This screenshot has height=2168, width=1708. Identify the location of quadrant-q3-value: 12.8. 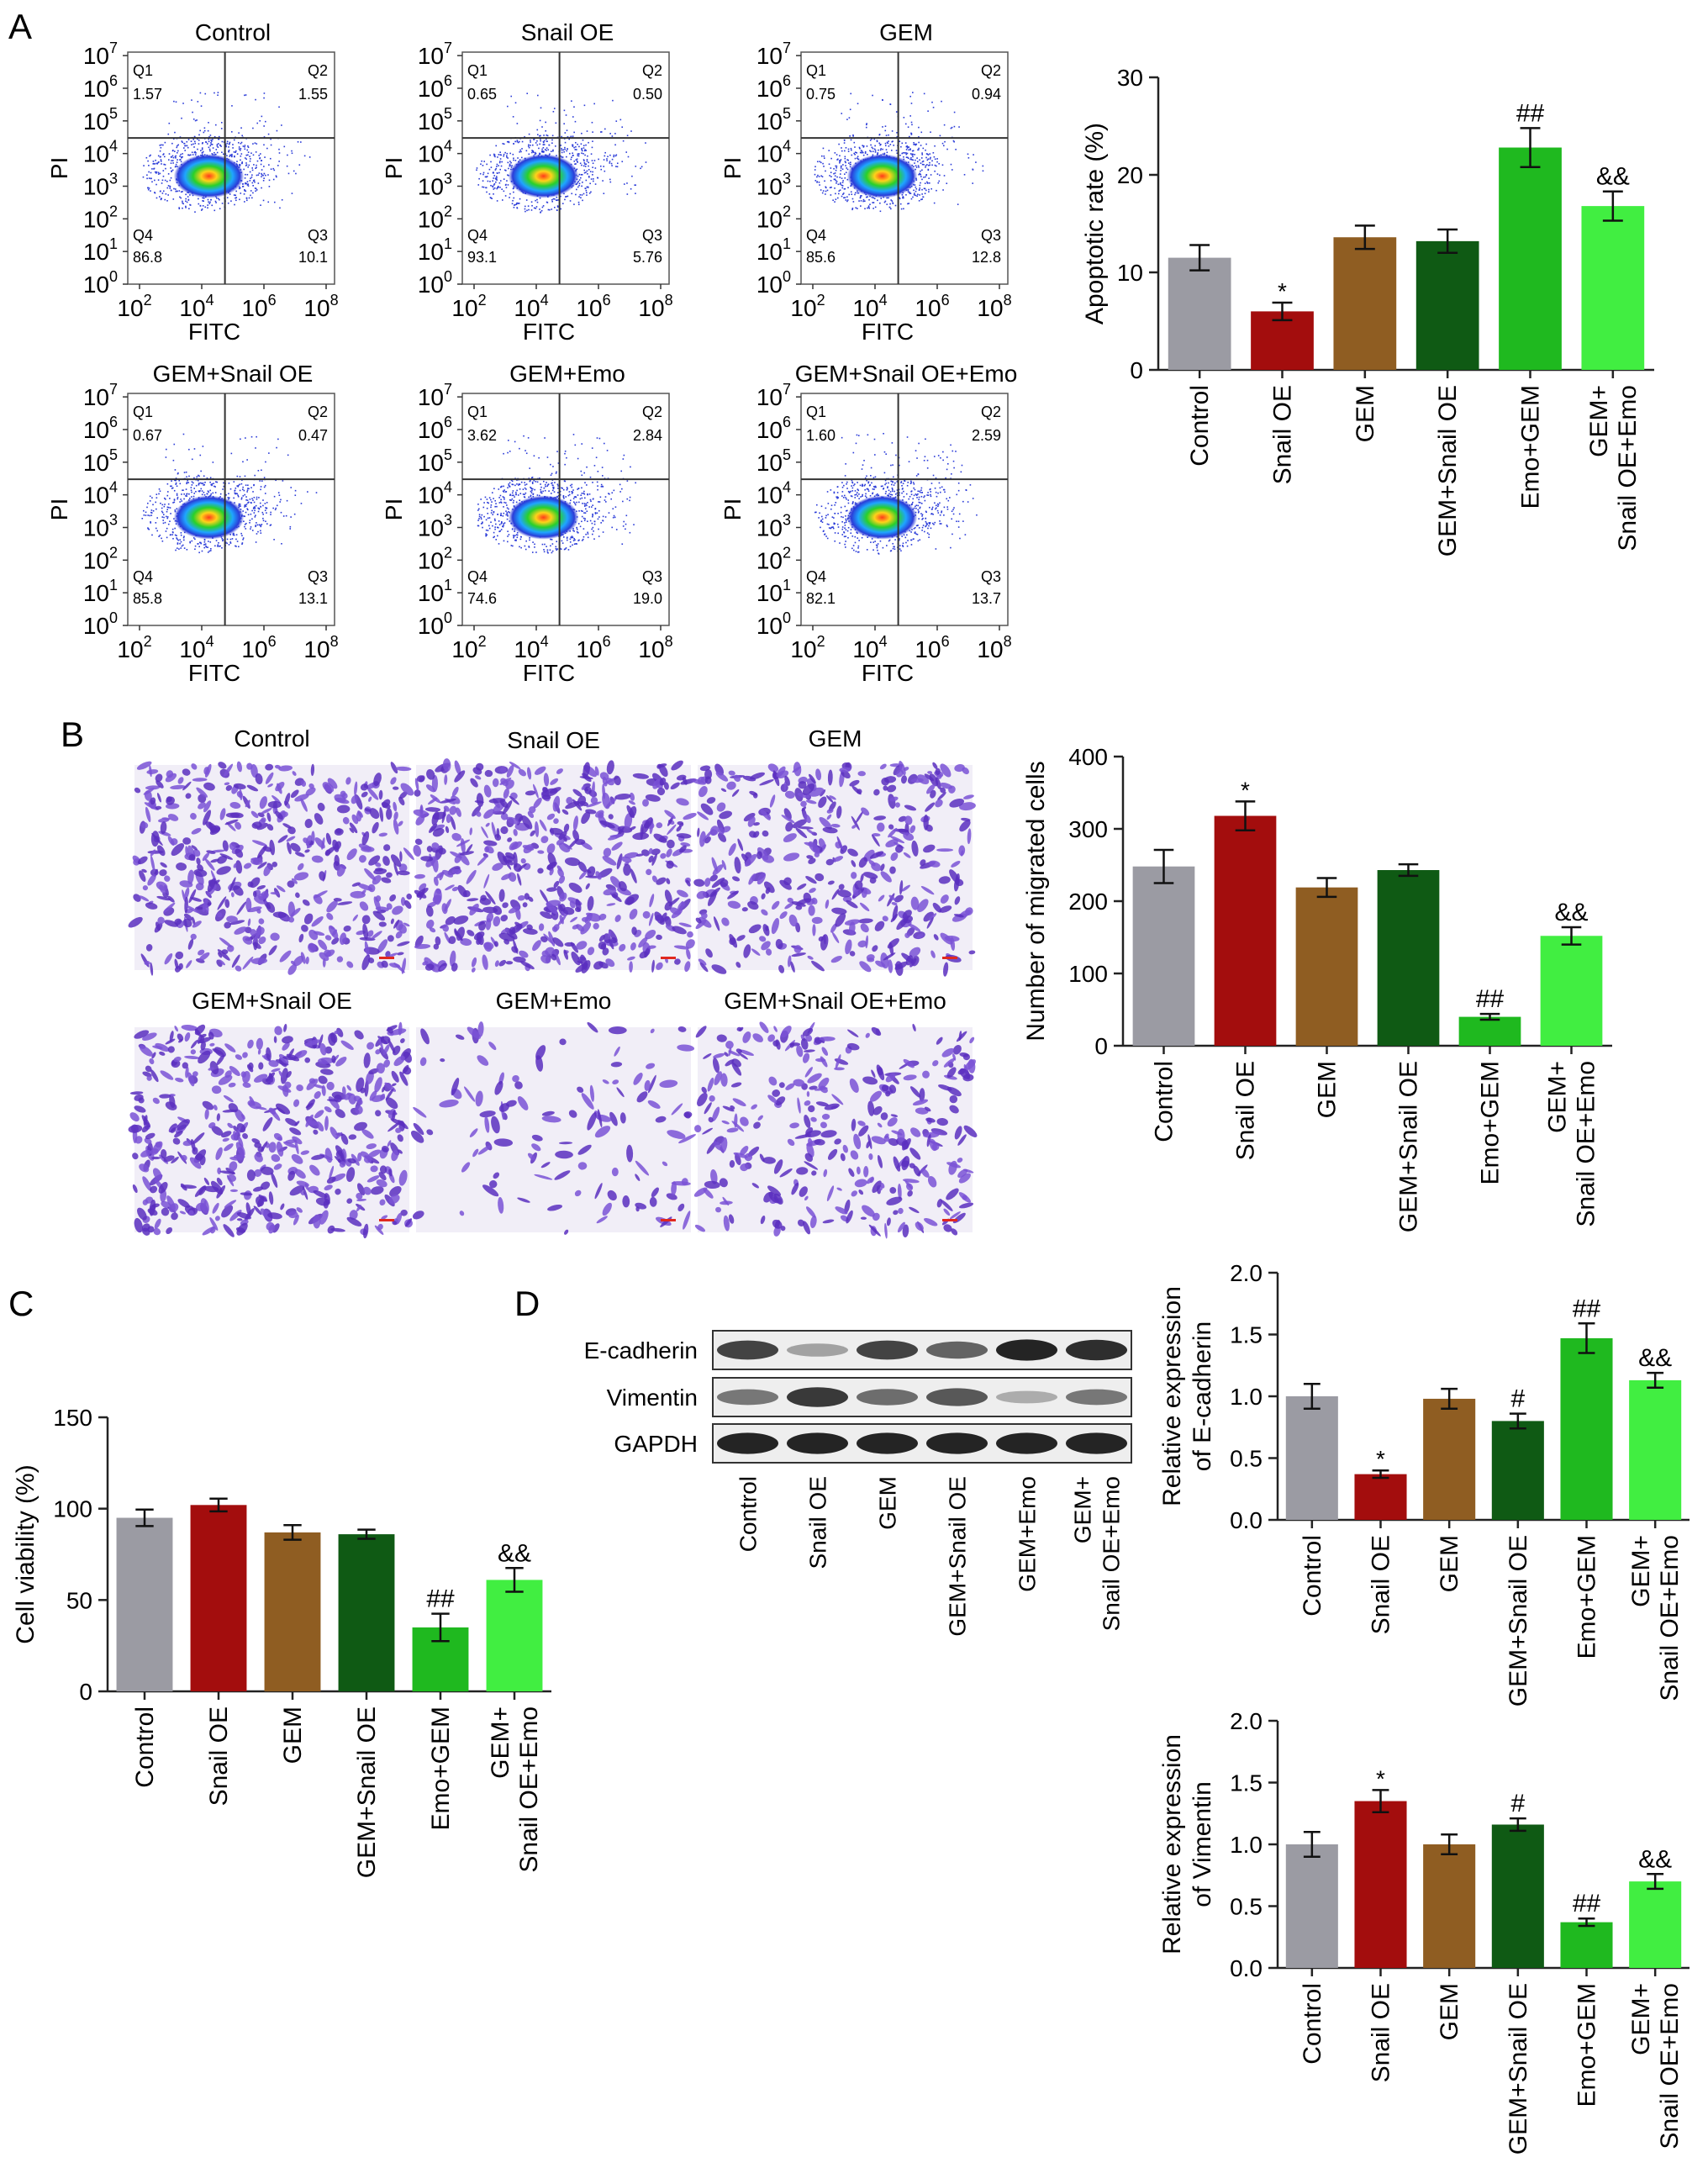
(986, 257).